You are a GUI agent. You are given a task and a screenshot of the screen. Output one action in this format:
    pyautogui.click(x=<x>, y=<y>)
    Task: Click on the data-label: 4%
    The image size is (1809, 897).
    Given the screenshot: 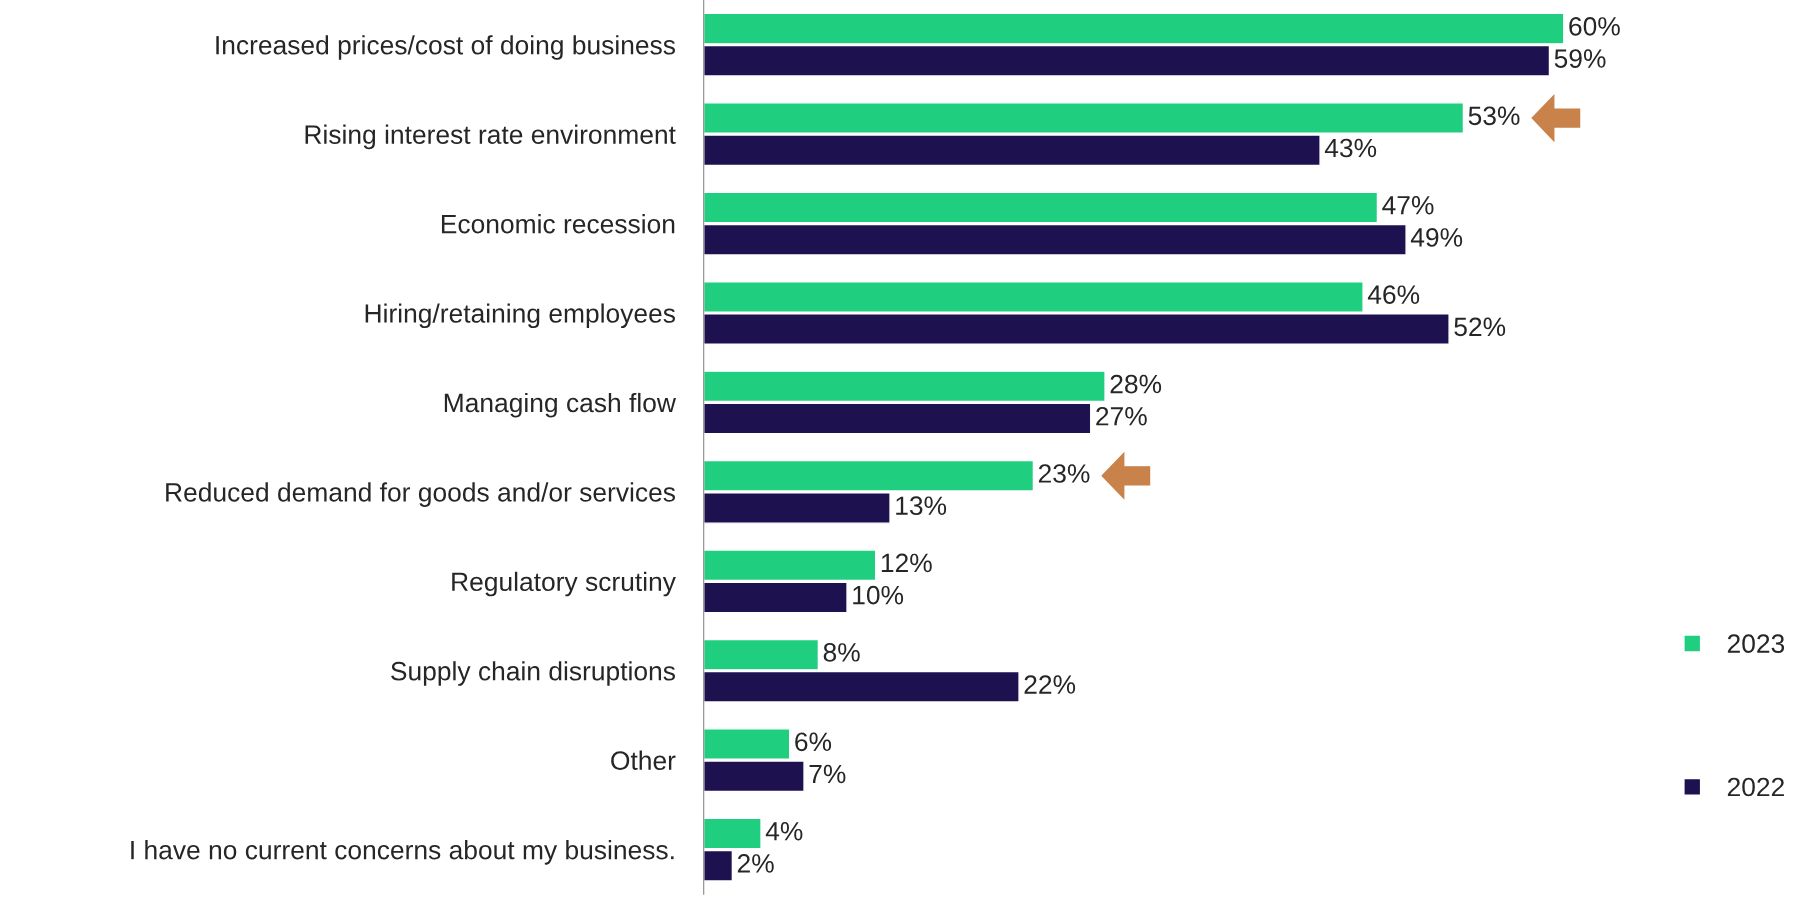 What is the action you would take?
    pyautogui.click(x=784, y=831)
    